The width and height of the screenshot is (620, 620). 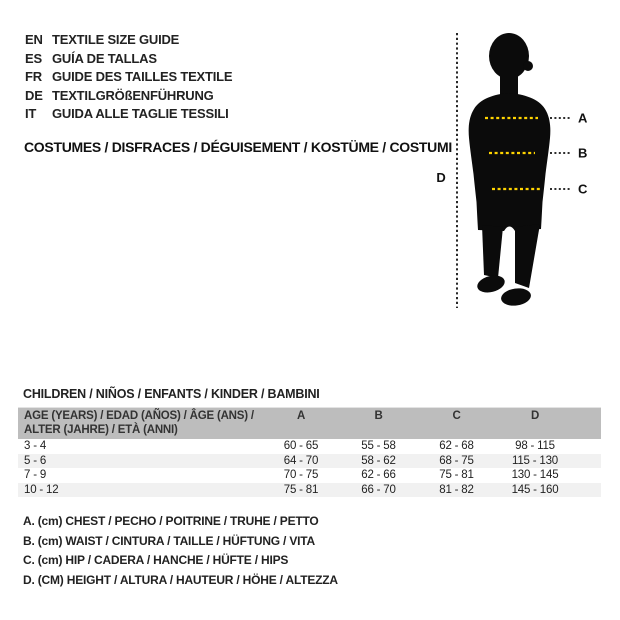 I want to click on chest-cell: 75 - 81, so click(x=301, y=489).